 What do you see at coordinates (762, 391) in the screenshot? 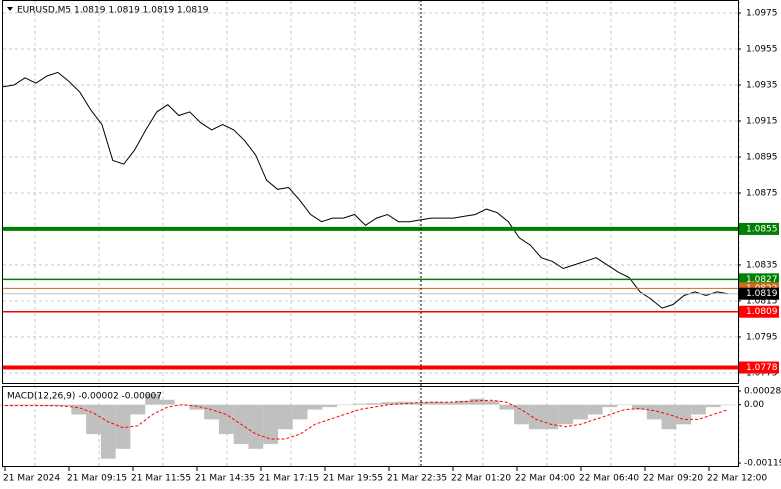
I see `y-tick-label: 0.00028` at bounding box center [762, 391].